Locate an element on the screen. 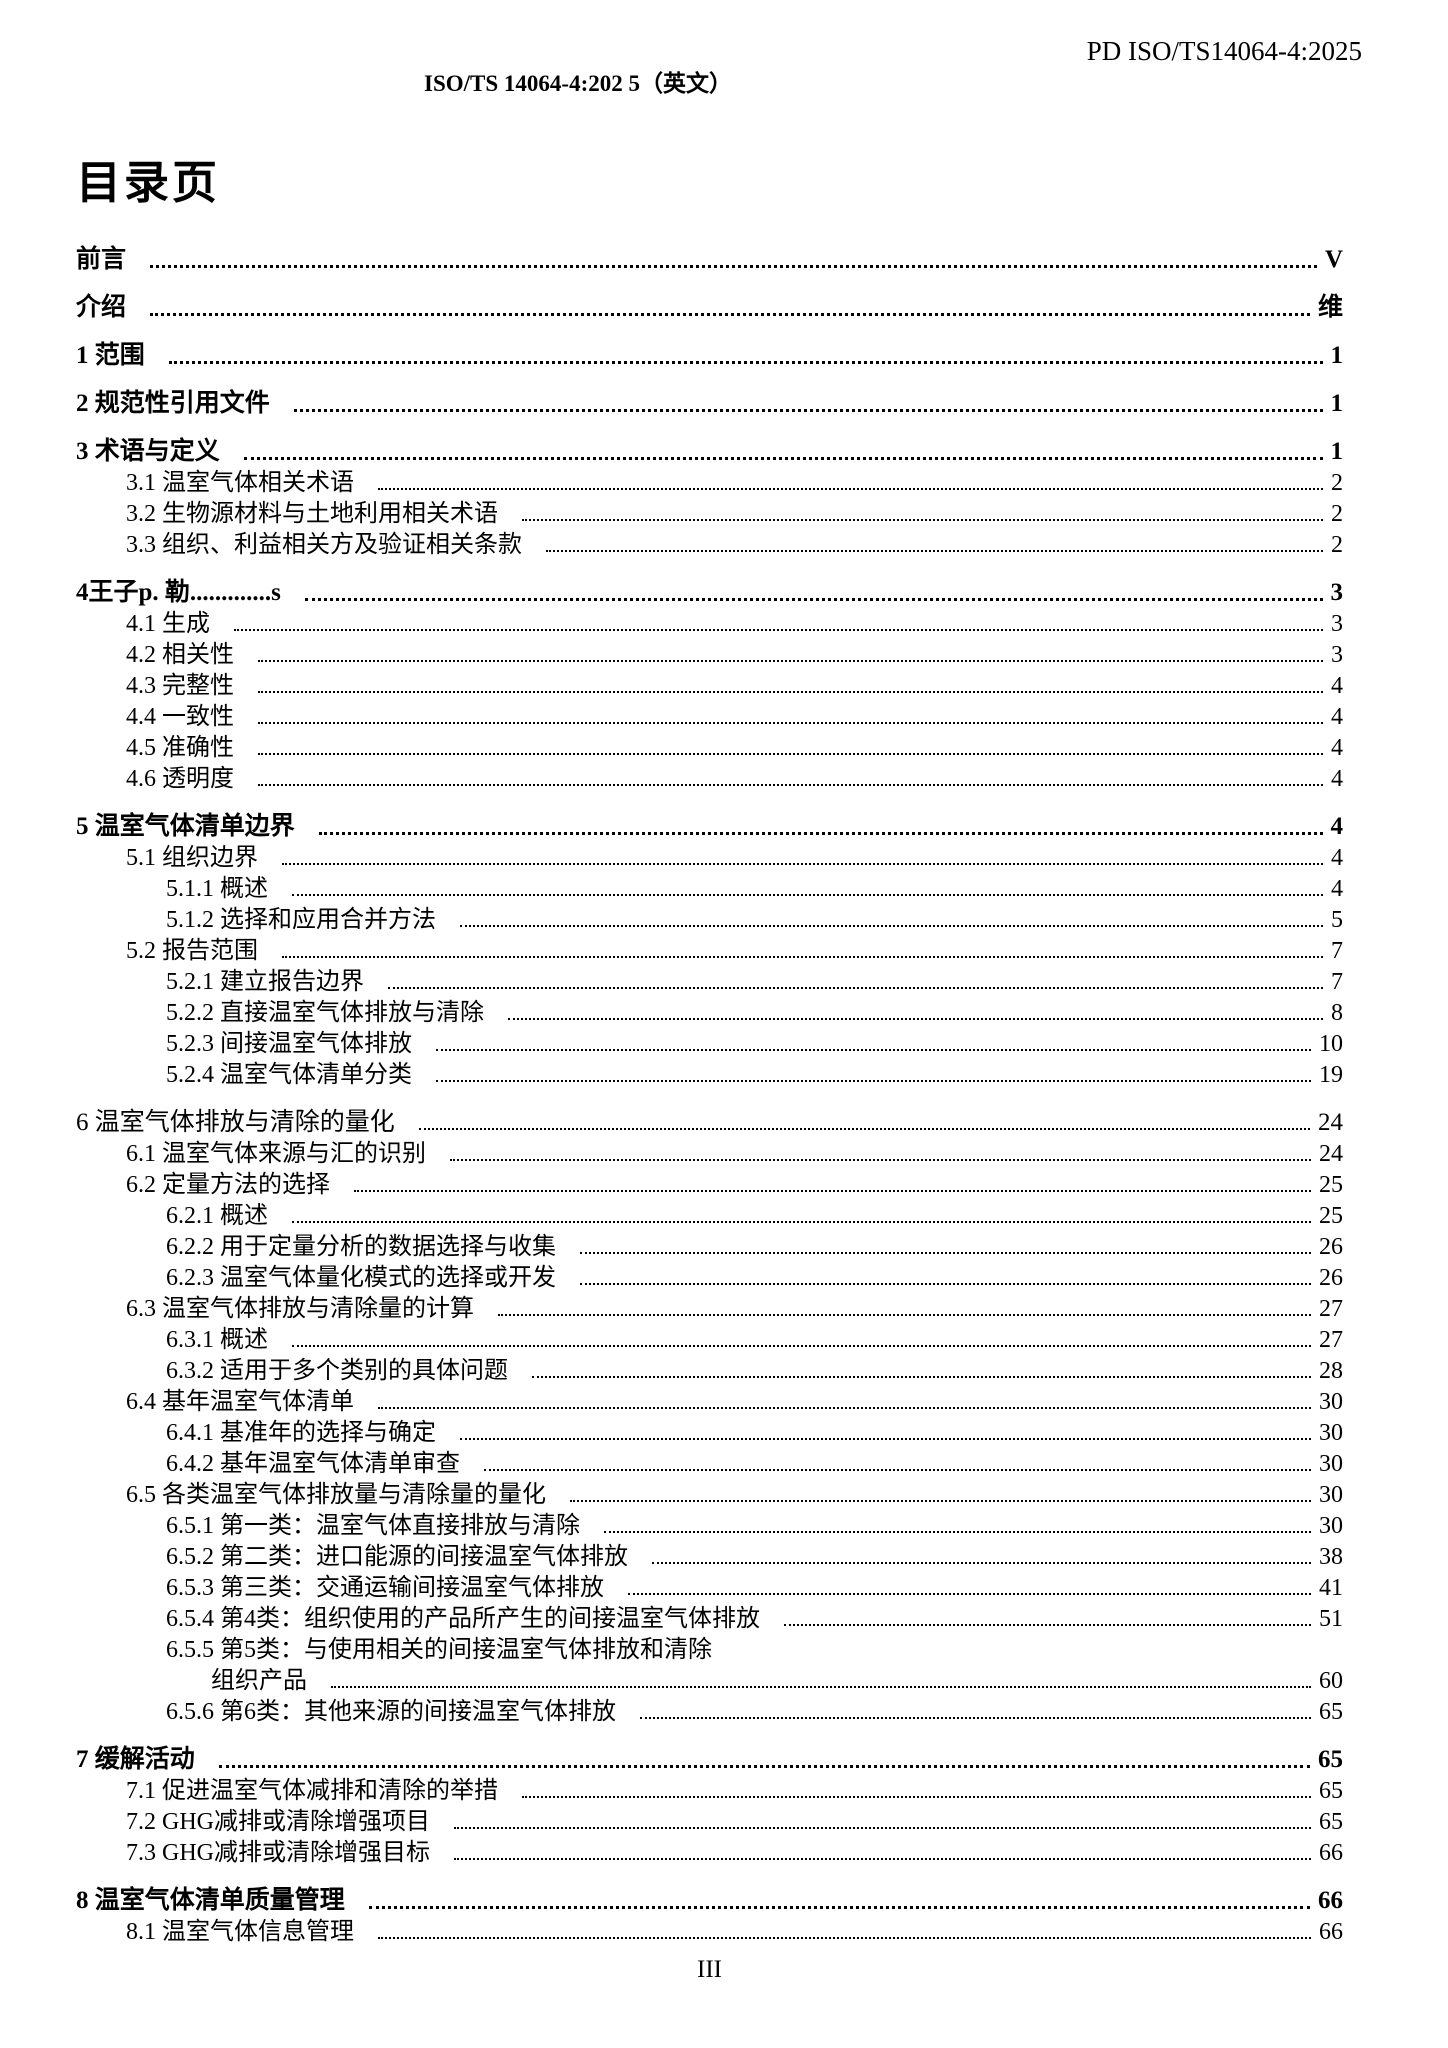 Image resolution: width=1448 pixels, height=2048 pixels. toc-page-number: 10 is located at coordinates (1331, 1044).